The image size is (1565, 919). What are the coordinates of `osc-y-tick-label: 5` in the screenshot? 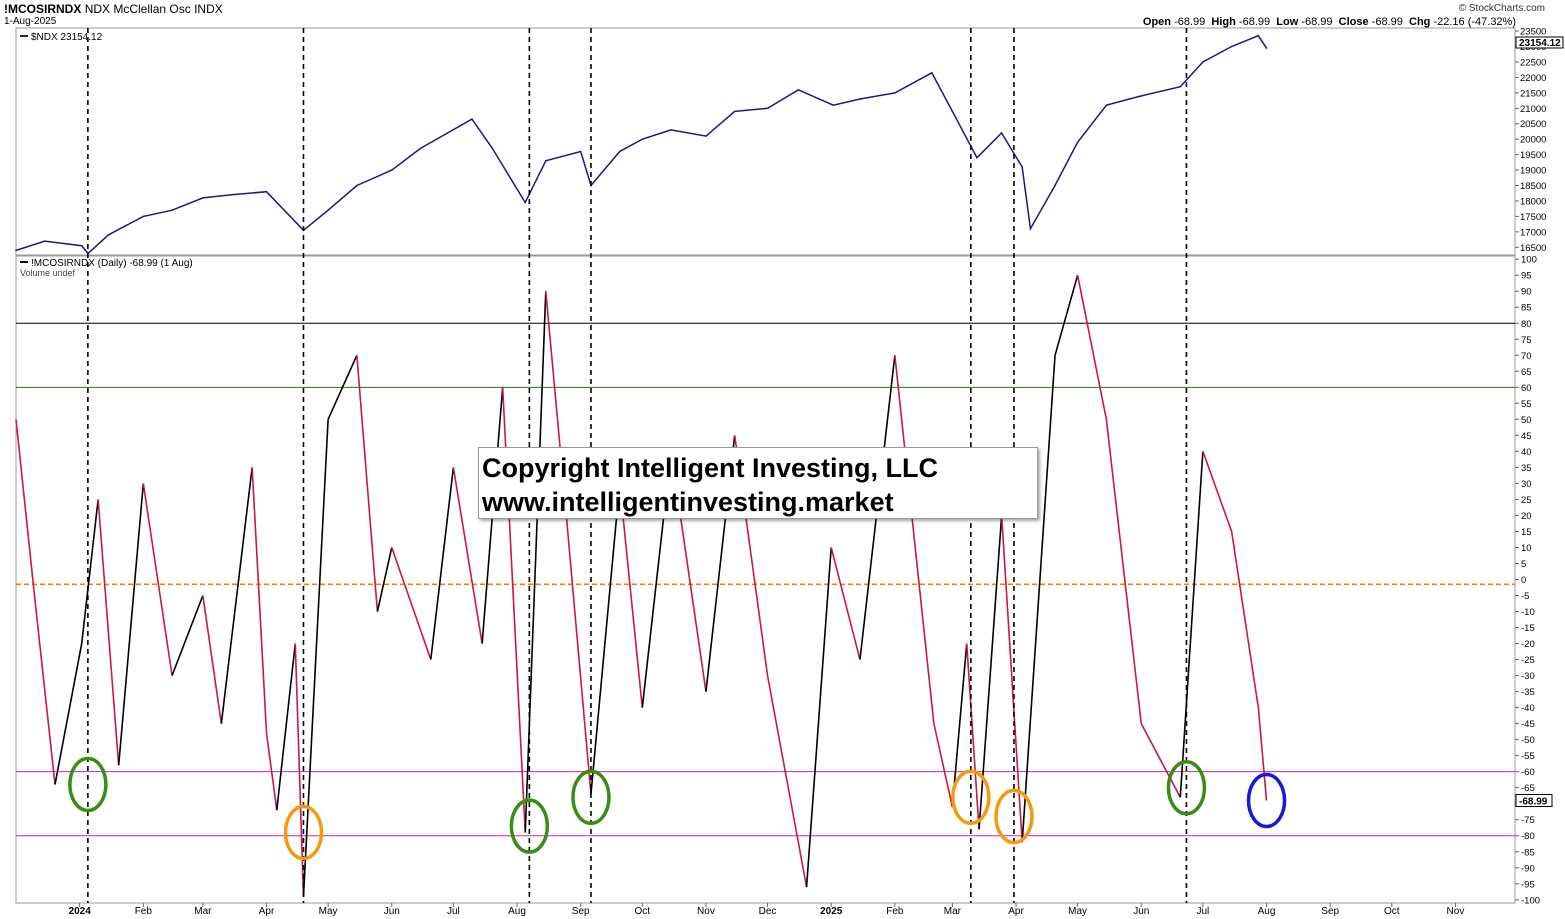 It's located at (1523, 564).